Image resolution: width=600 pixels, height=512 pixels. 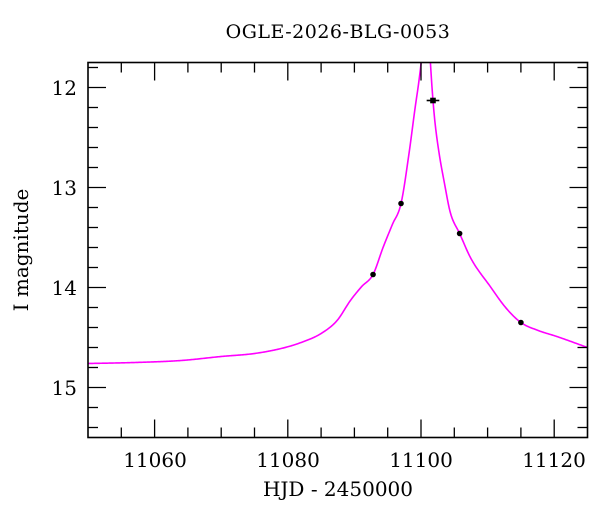 I want to click on x-tick-label: 11100, so click(x=421, y=460).